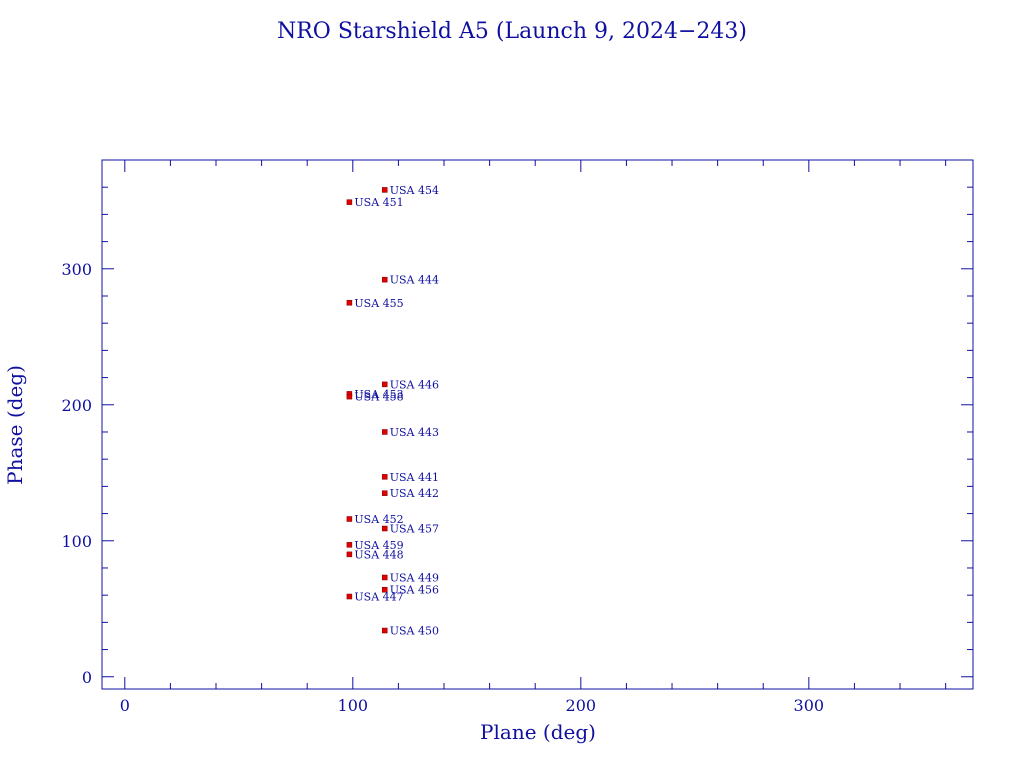 The image size is (1024, 768). Describe the element at coordinates (414, 477) in the screenshot. I see `data-point-label: USA 441` at that location.